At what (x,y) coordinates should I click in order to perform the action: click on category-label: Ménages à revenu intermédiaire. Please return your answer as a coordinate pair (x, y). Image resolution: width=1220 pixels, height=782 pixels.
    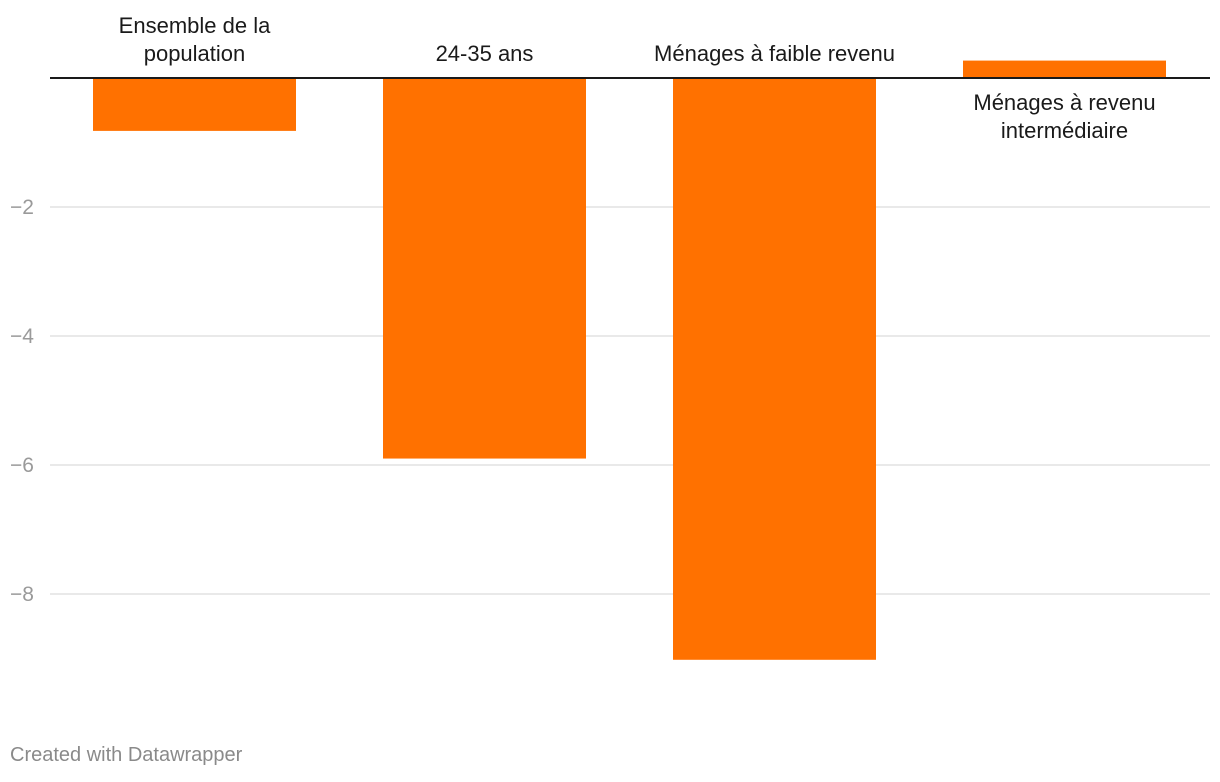
    Looking at the image, I should click on (1064, 116).